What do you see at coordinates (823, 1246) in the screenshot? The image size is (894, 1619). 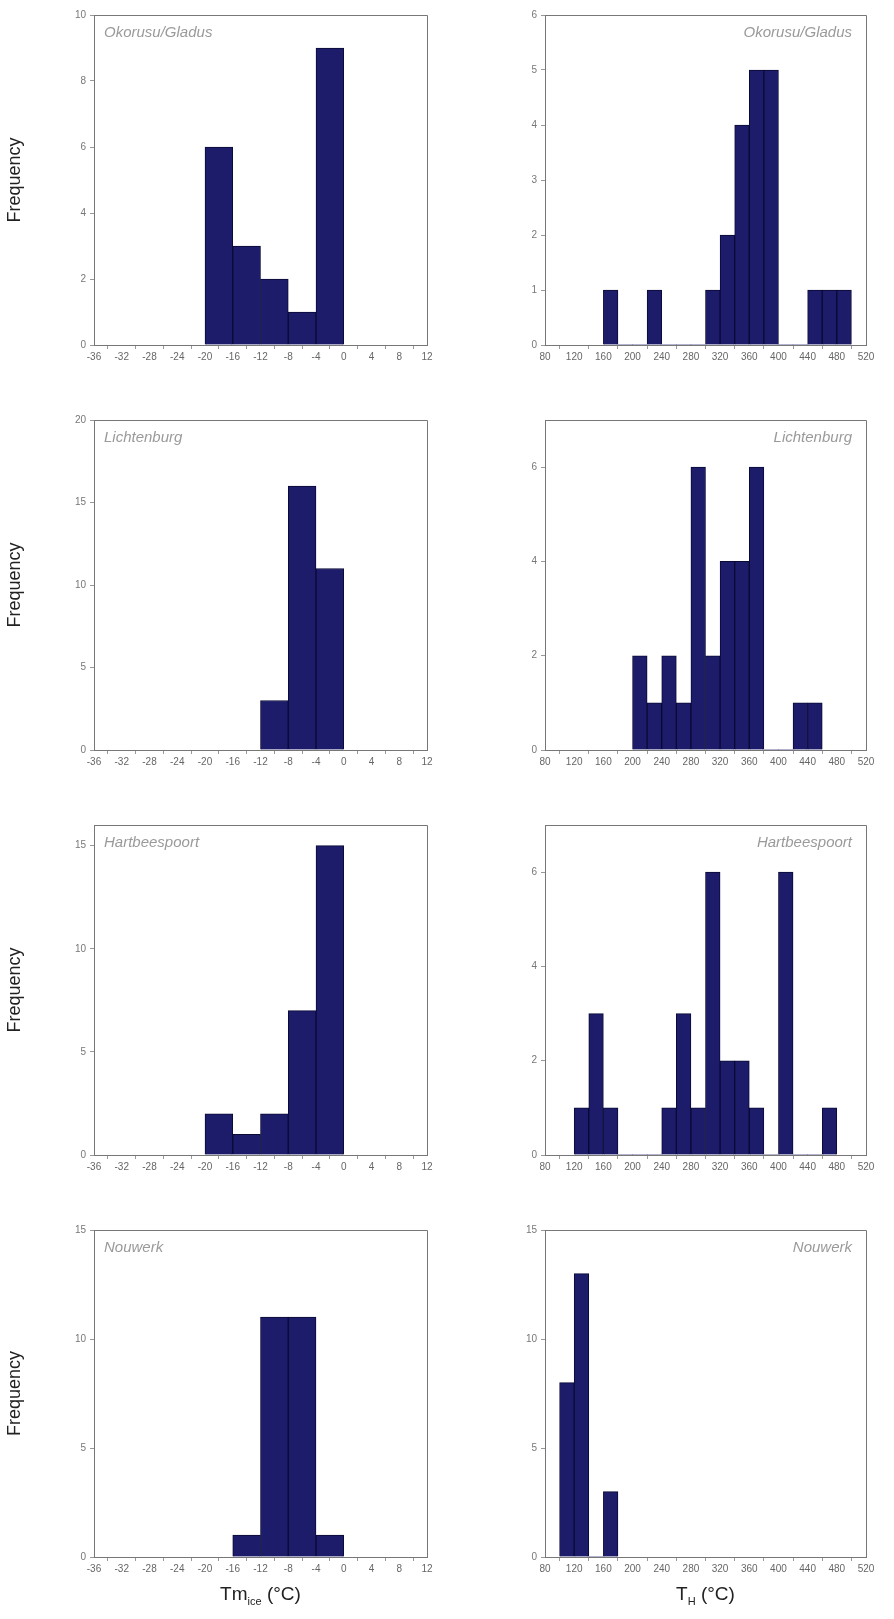 I see `annotation: Nouwerk` at bounding box center [823, 1246].